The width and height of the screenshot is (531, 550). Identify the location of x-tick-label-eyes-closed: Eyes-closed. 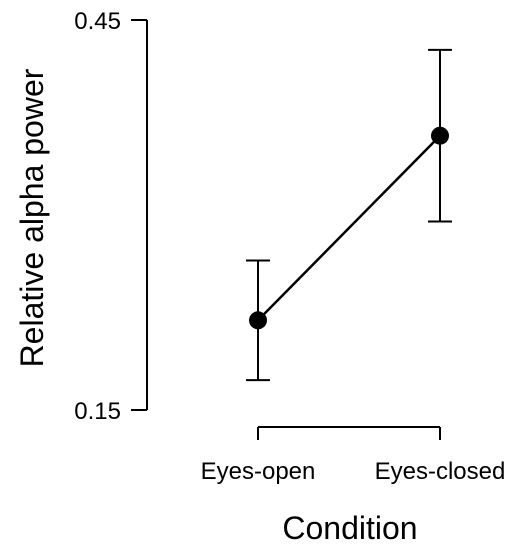
(440, 471).